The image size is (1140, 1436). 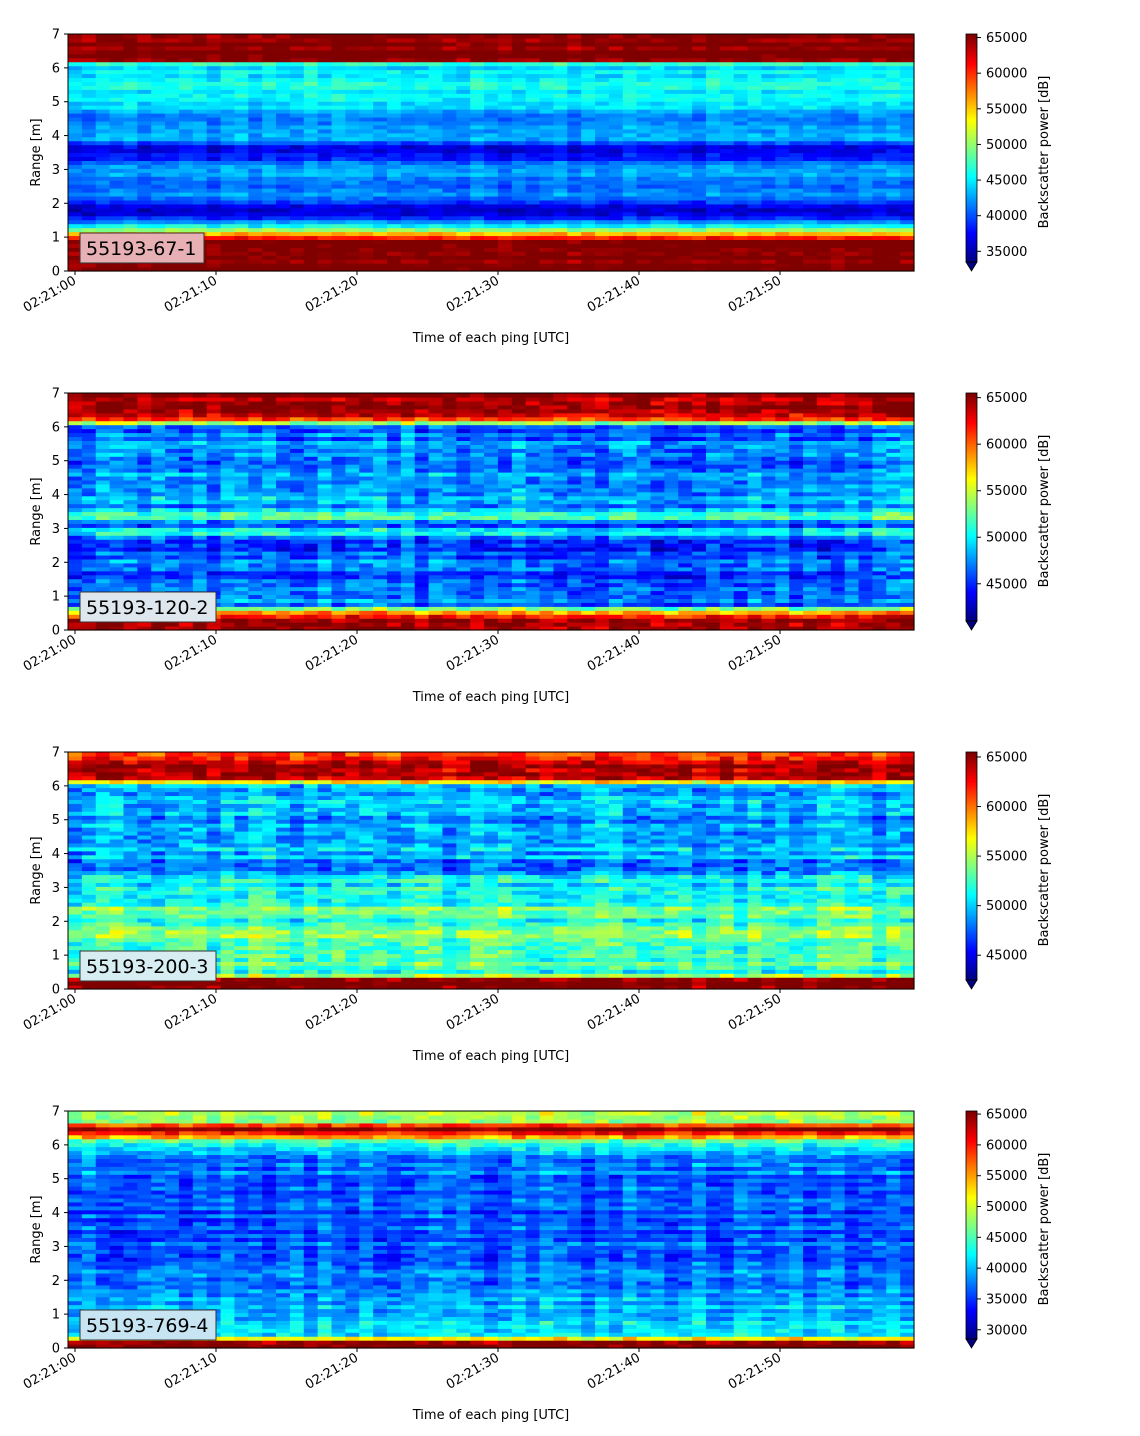 What do you see at coordinates (56, 238) in the screenshot?
I see `y-tick-label: 1` at bounding box center [56, 238].